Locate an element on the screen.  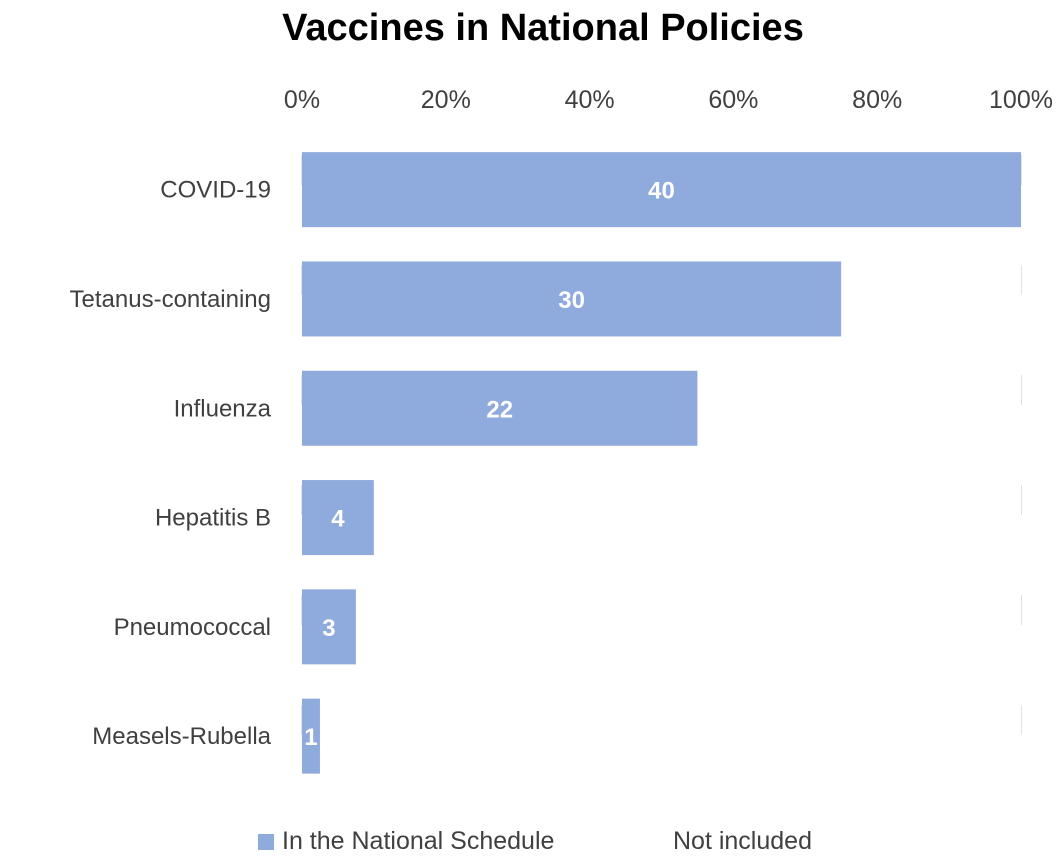
legend-label-not-included: Not included is located at coordinates (742, 841).